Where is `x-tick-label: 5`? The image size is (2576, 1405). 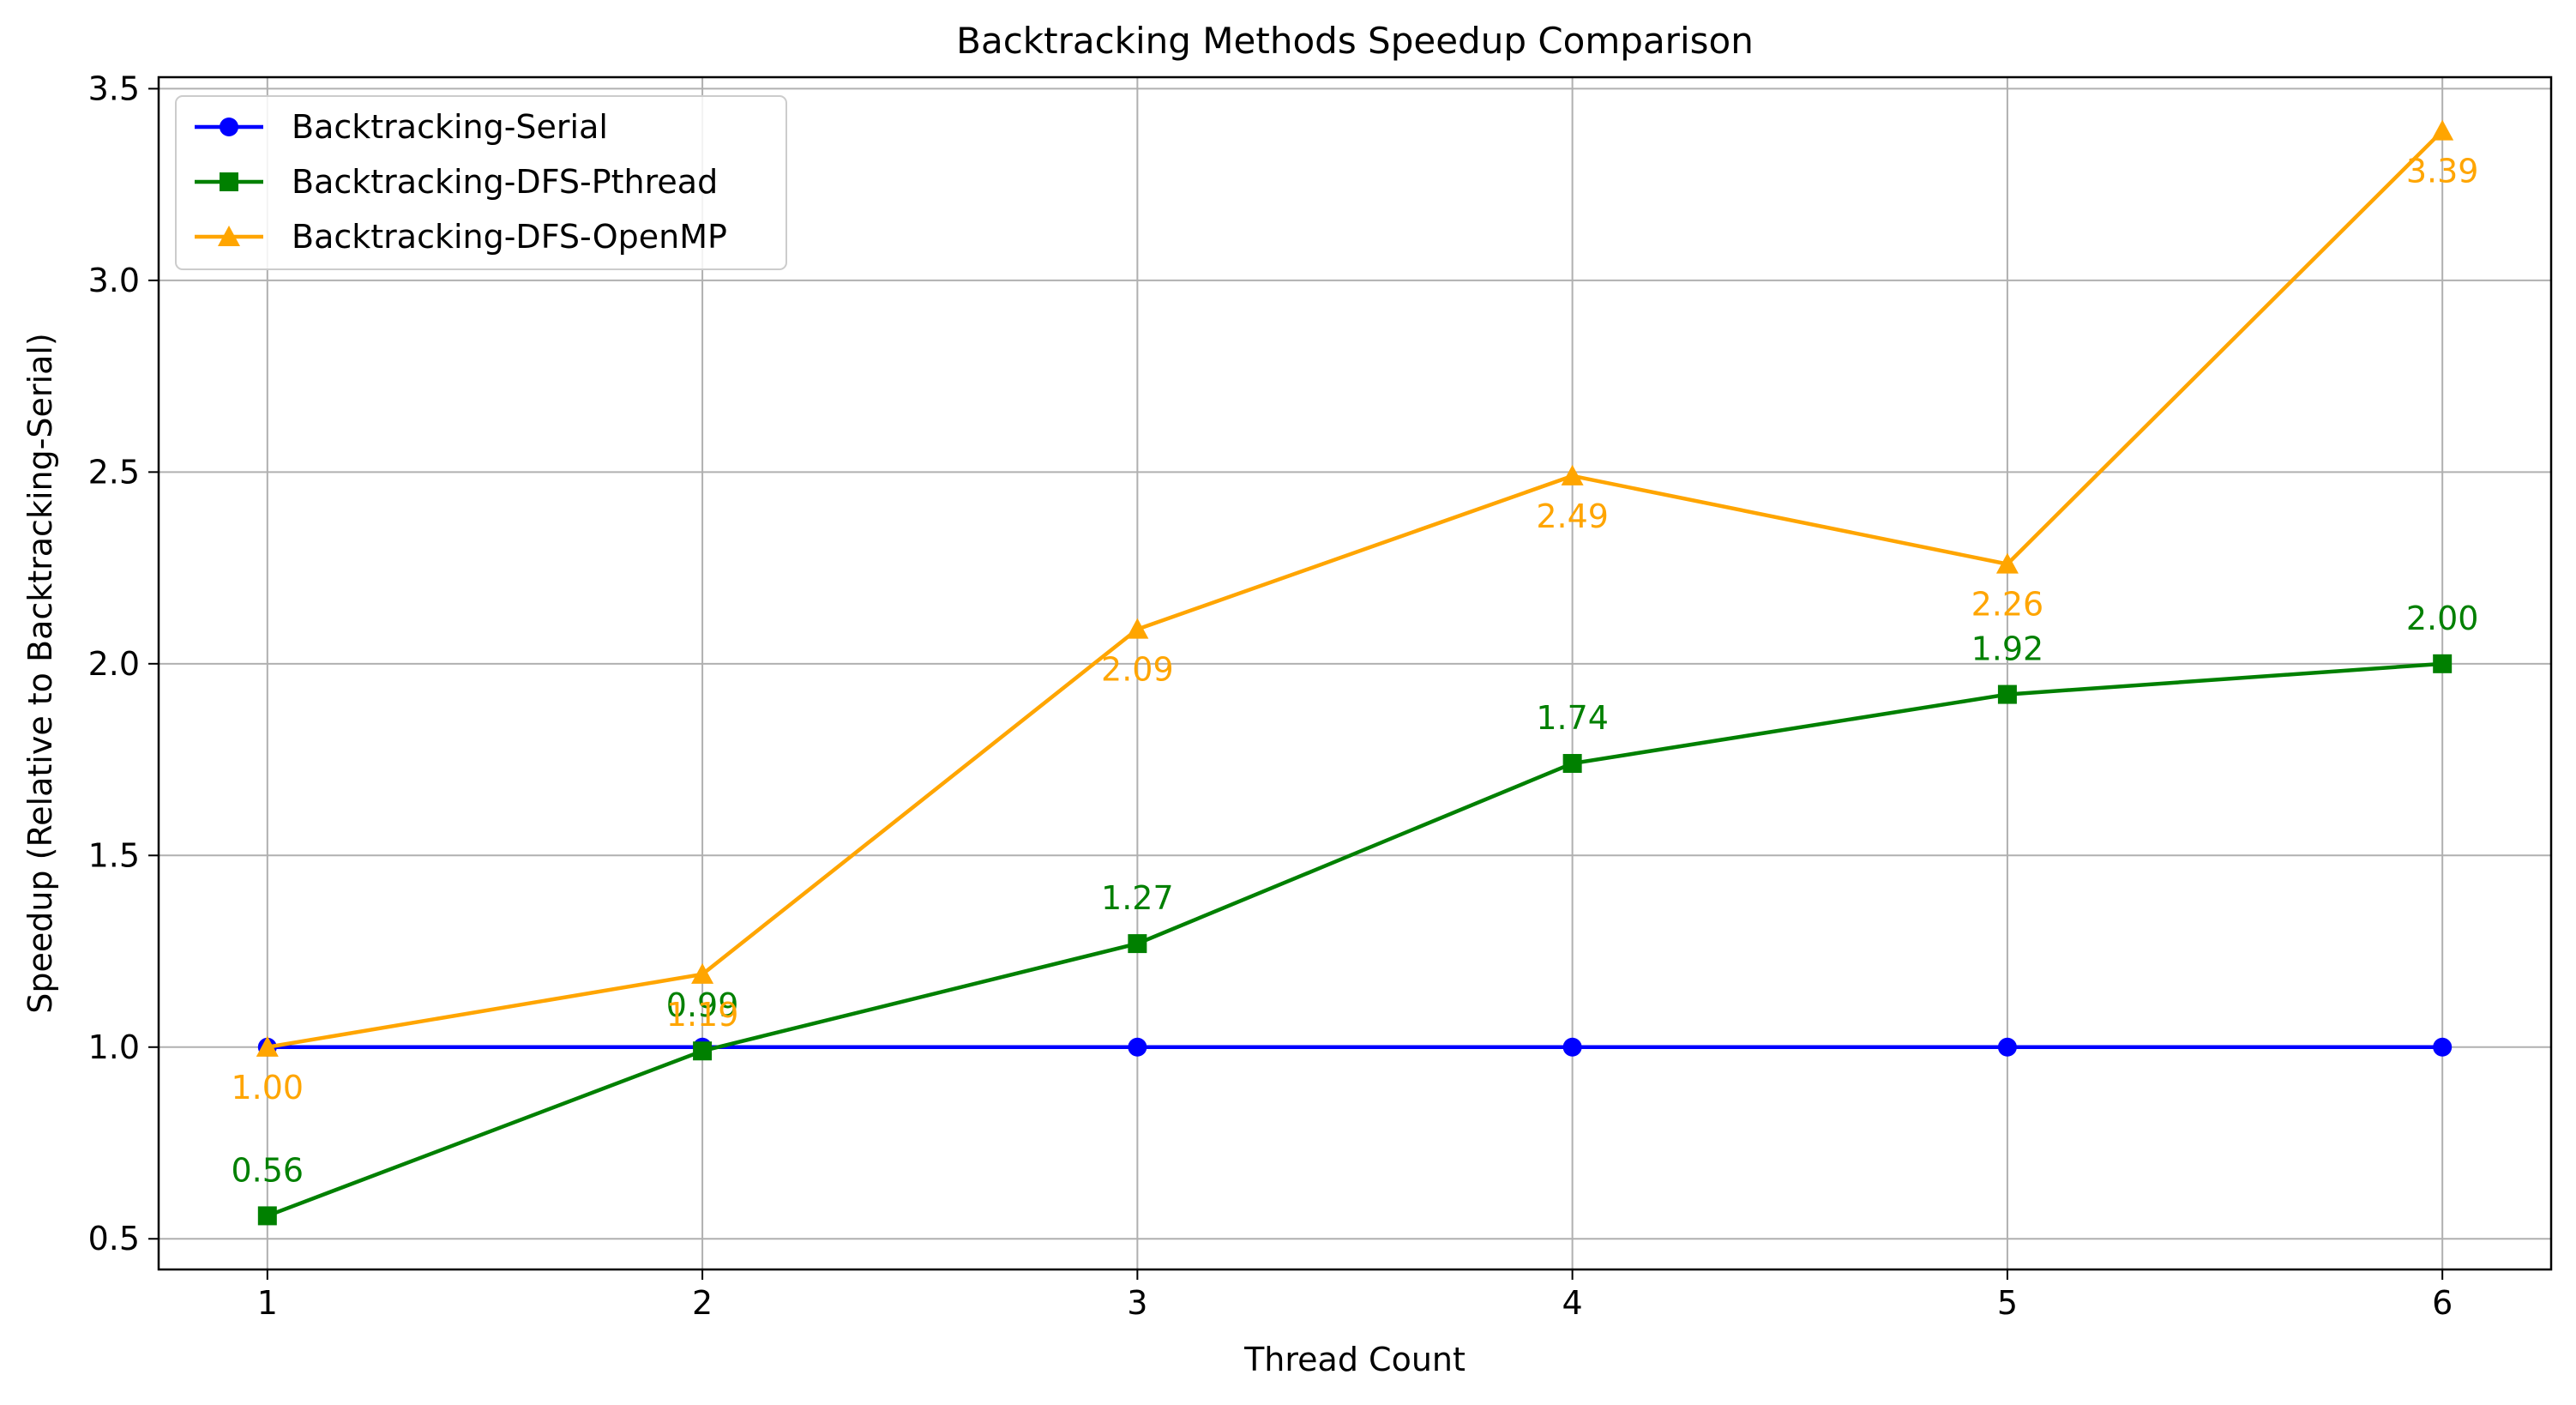 x-tick-label: 5 is located at coordinates (2007, 1303).